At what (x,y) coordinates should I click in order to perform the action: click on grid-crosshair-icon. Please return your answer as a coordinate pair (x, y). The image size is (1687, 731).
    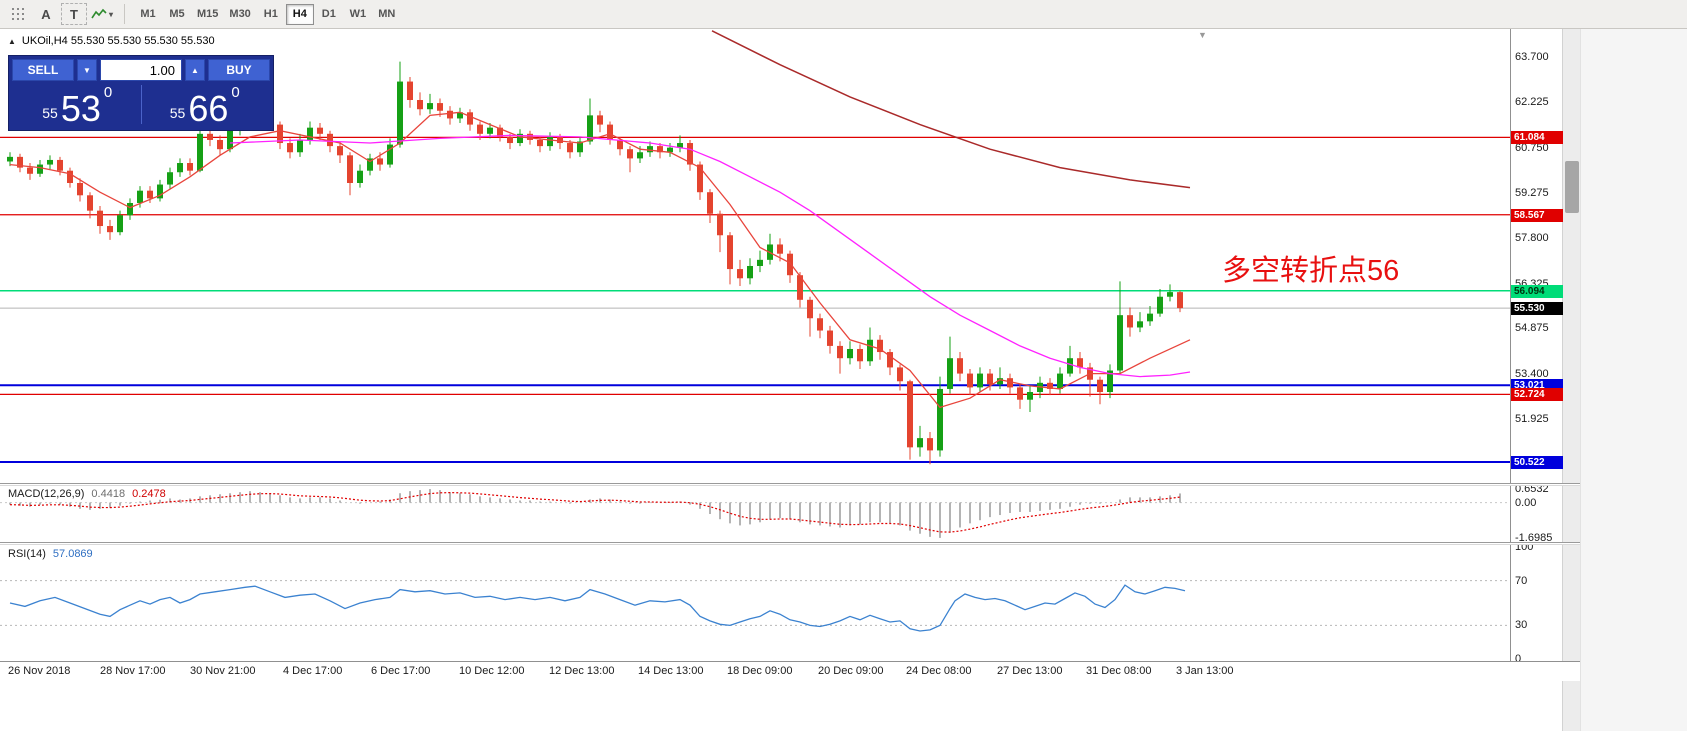
    Looking at the image, I should click on (18, 14).